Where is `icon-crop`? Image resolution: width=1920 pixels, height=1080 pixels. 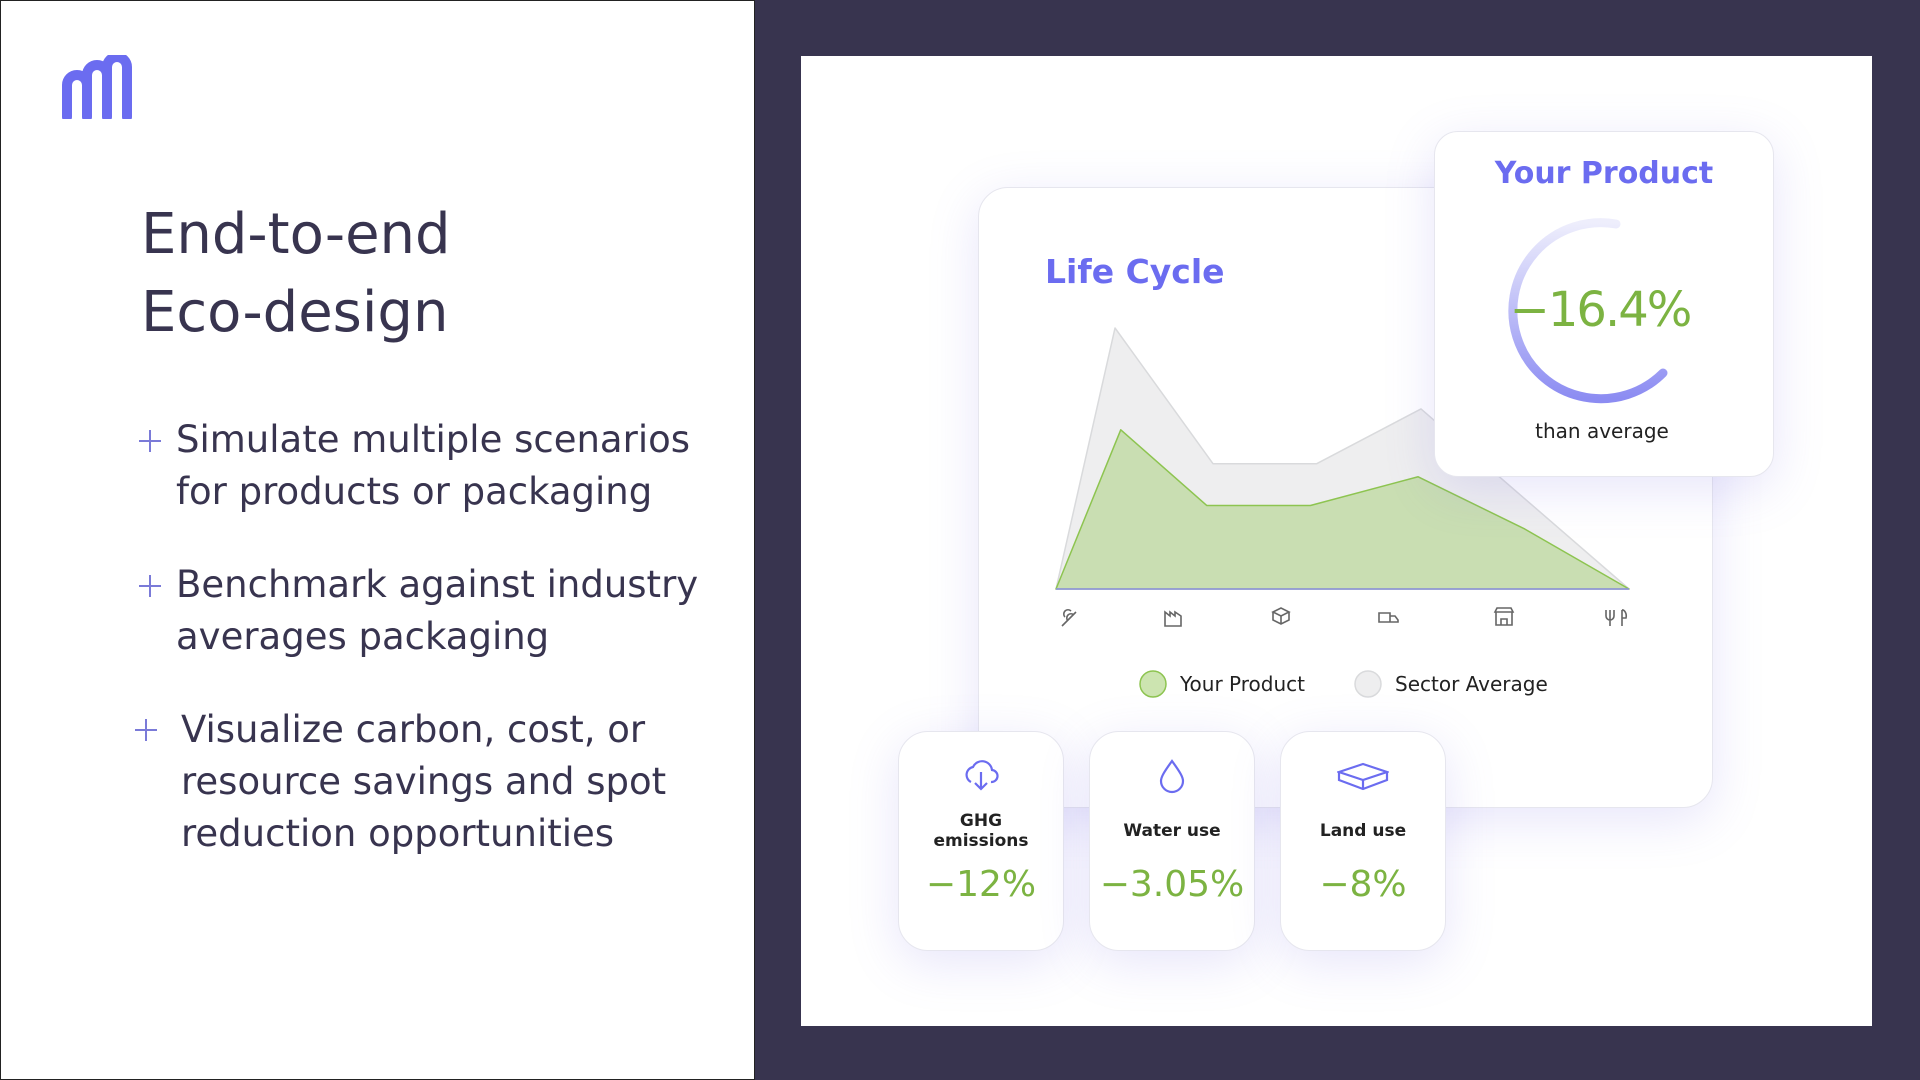 icon-crop is located at coordinates (1069, 617).